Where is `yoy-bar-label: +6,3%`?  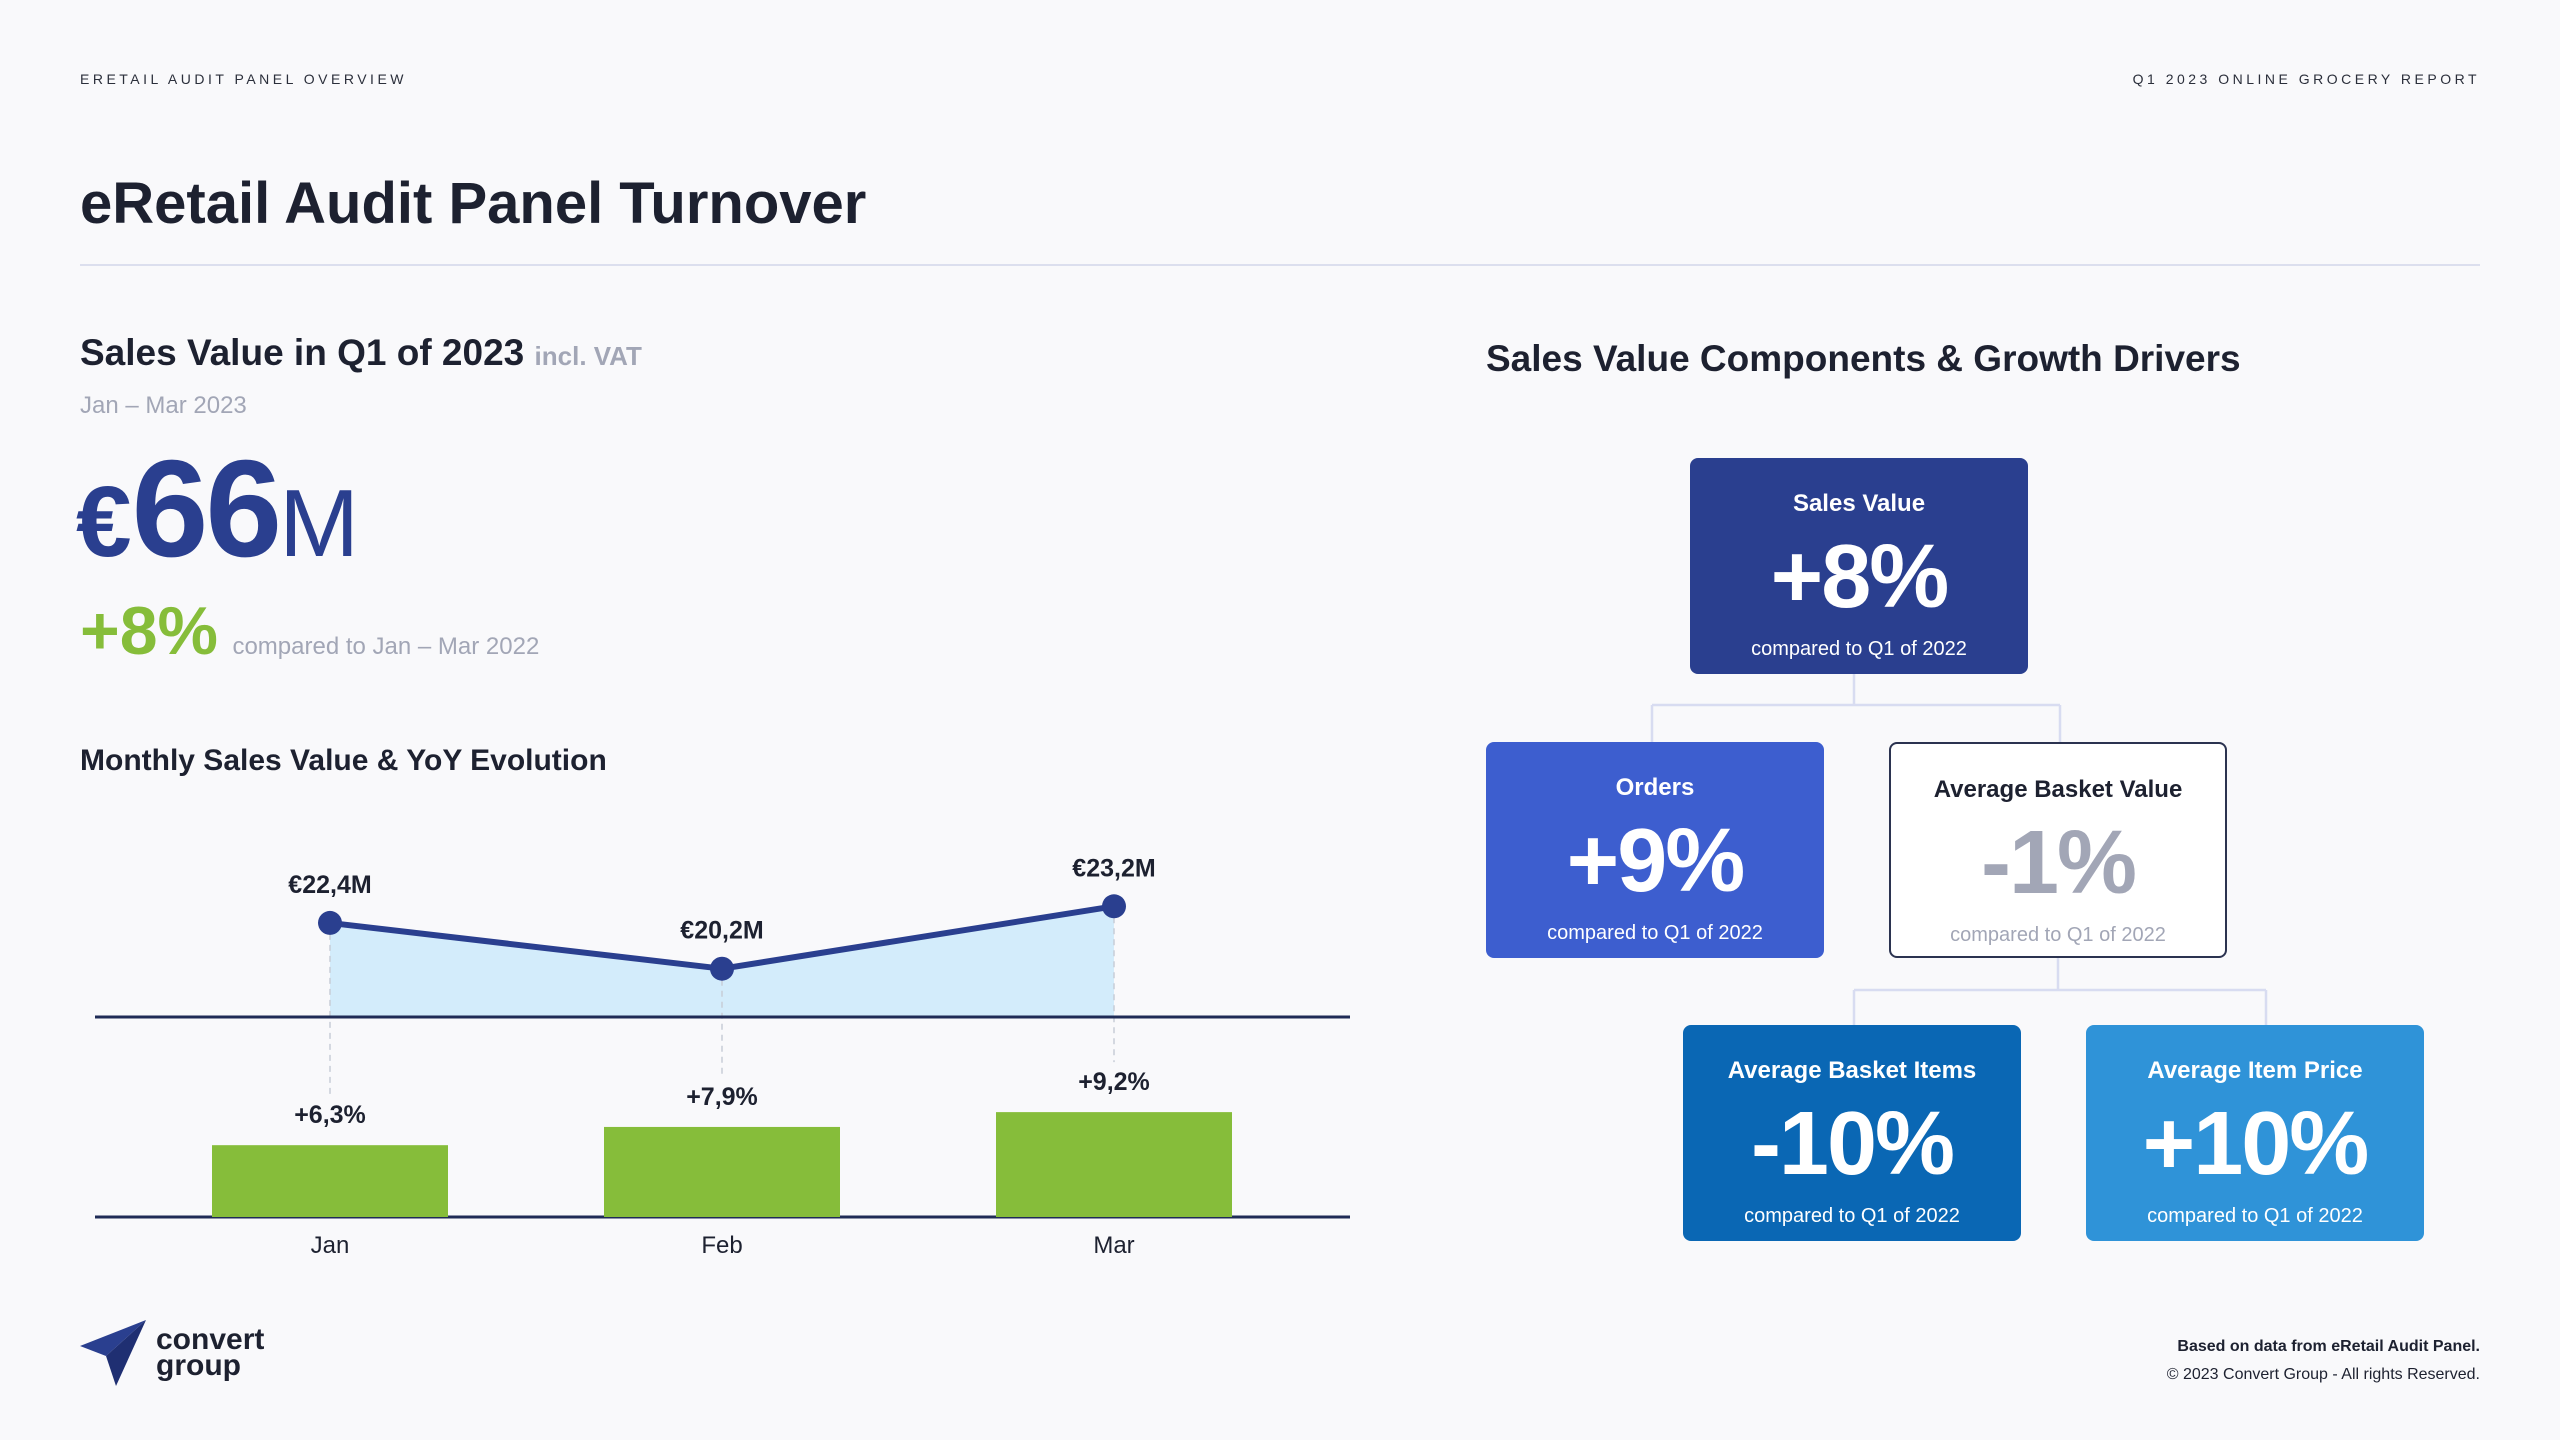 yoy-bar-label: +6,3% is located at coordinates (330, 1115).